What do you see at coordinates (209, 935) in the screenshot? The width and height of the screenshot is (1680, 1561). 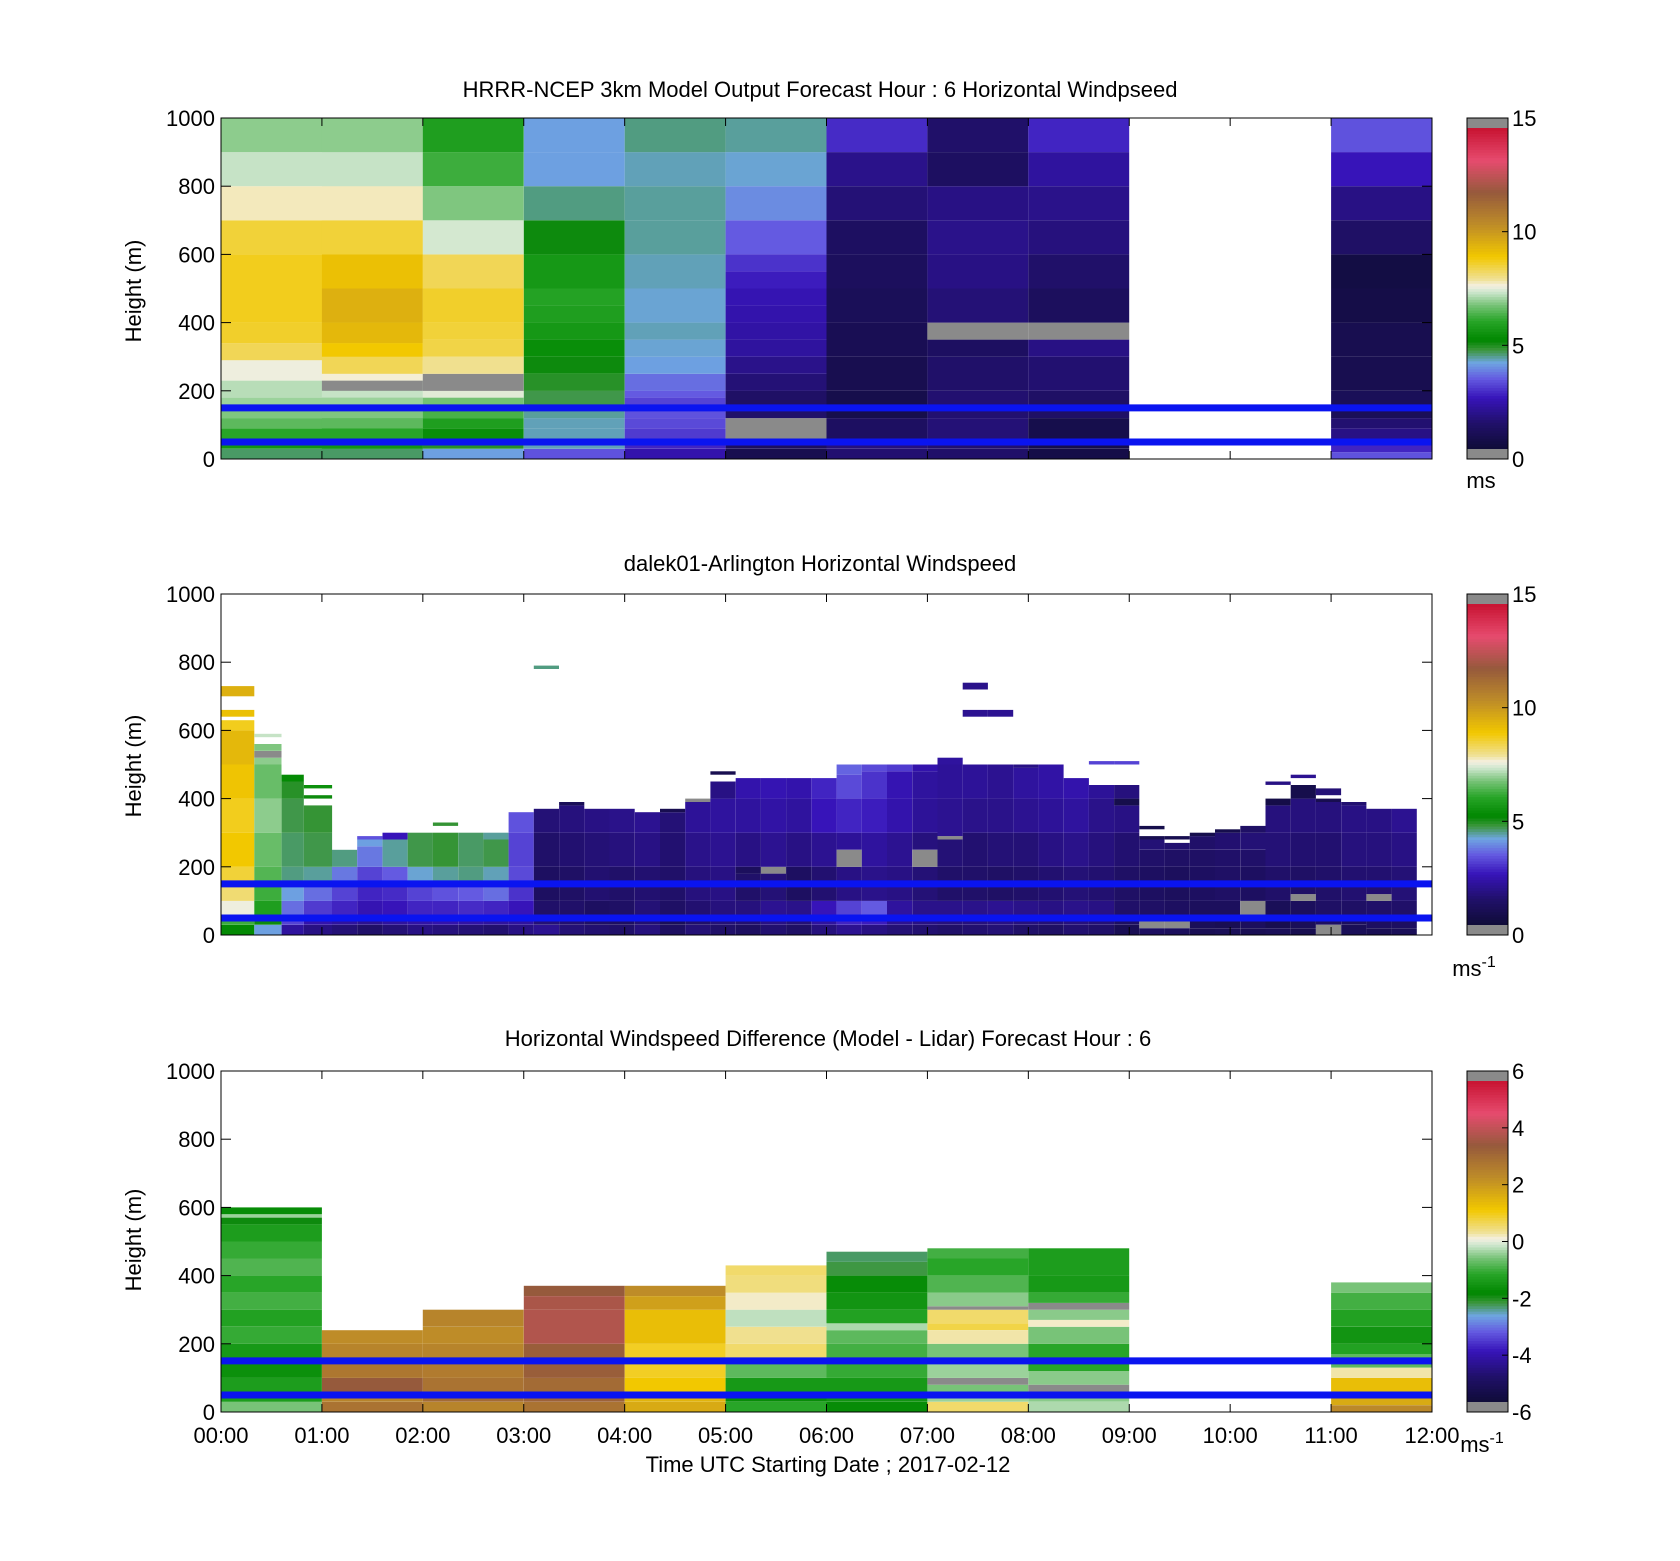 I see `y-tick-label: 0` at bounding box center [209, 935].